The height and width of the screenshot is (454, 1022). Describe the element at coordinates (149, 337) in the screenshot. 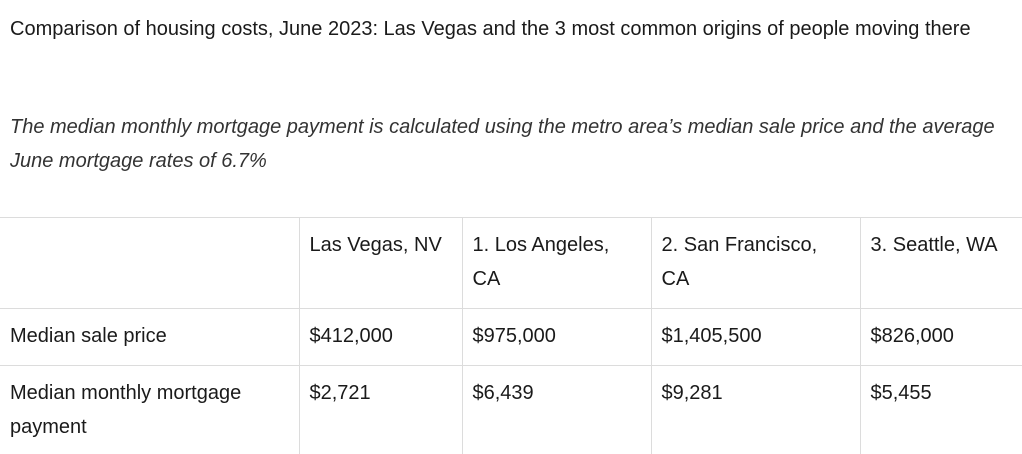

I see `row-label: Median sale price` at that location.